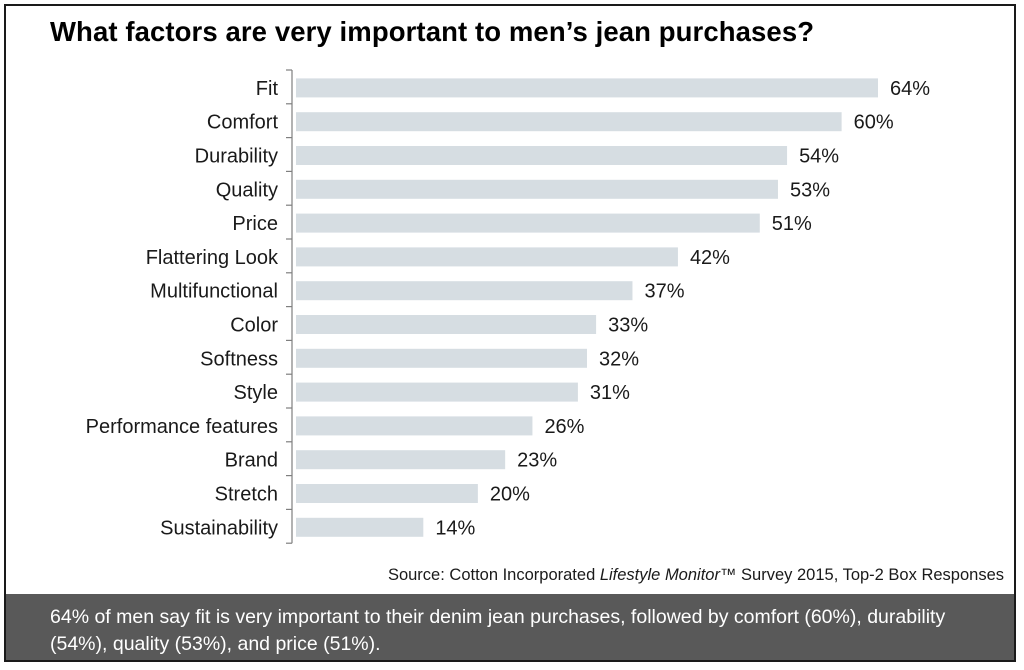  What do you see at coordinates (243, 123) in the screenshot?
I see `category-label: Comfort` at bounding box center [243, 123].